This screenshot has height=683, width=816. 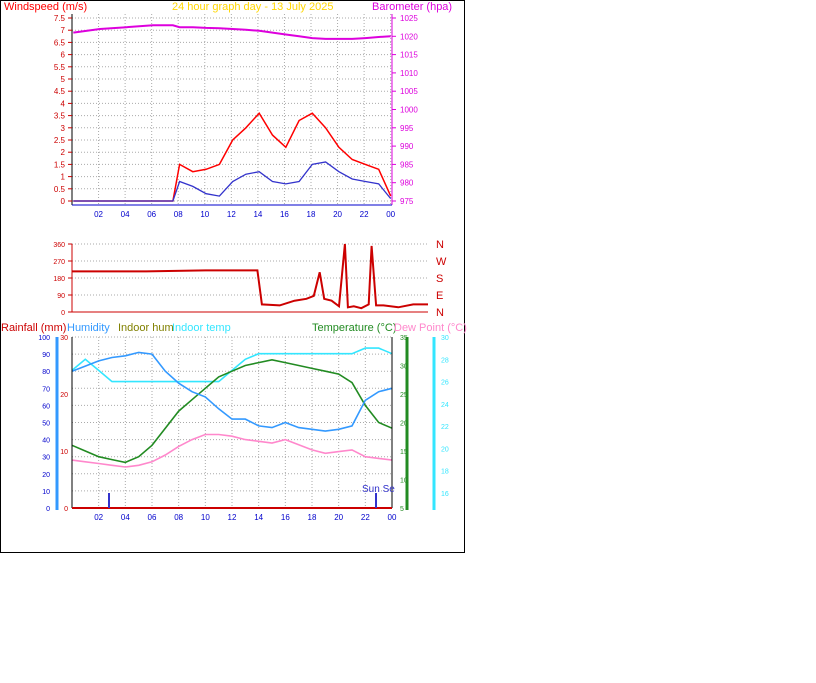 What do you see at coordinates (407, 164) in the screenshot?
I see `baro-y-tick: 985` at bounding box center [407, 164].